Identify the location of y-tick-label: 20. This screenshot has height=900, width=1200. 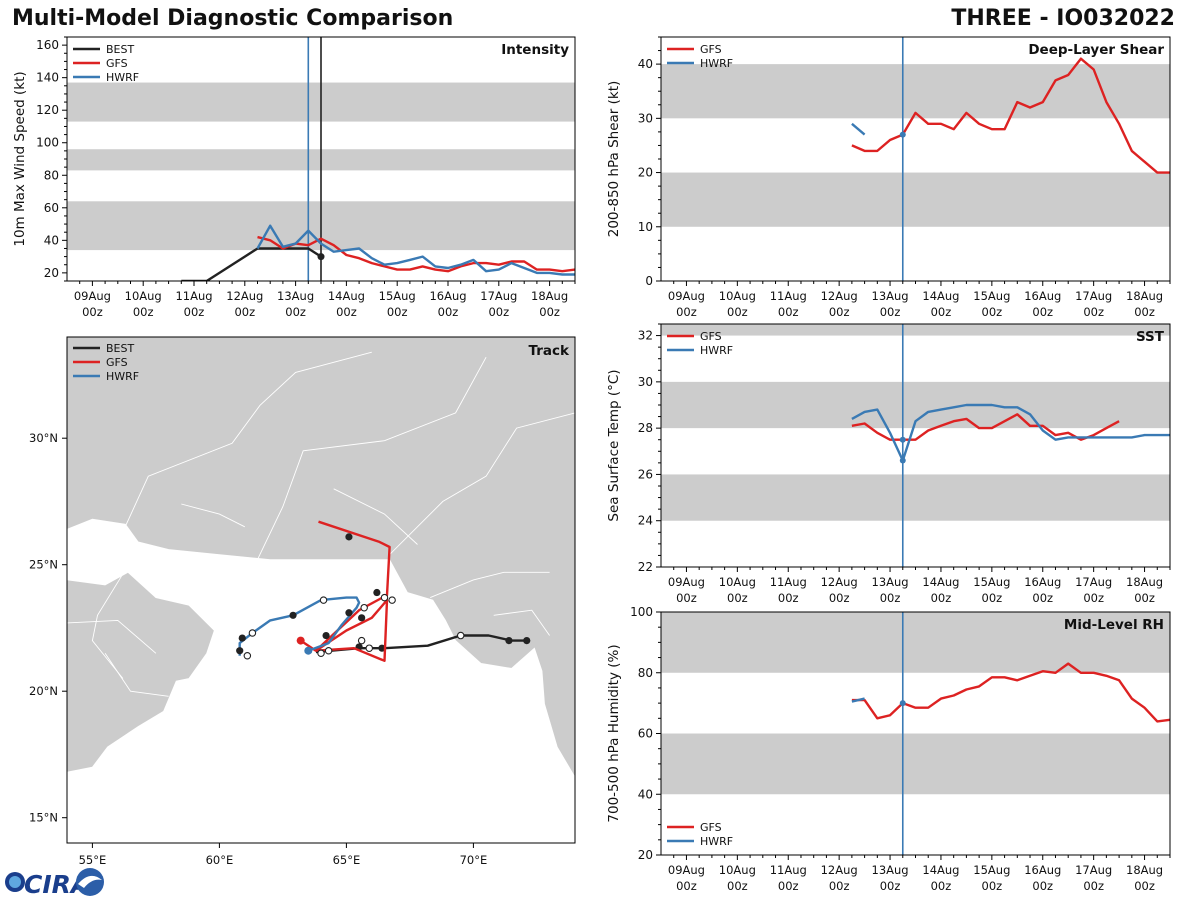
(645, 855).